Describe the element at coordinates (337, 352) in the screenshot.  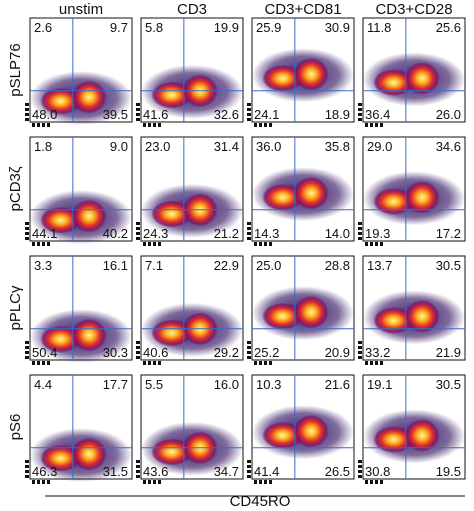
I see `quadrant-value: 20.9` at that location.